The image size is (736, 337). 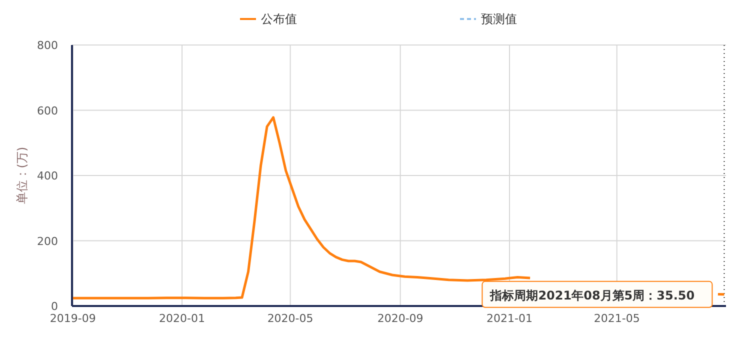 What do you see at coordinates (54, 306) in the screenshot?
I see `y-tick-label: 0` at bounding box center [54, 306].